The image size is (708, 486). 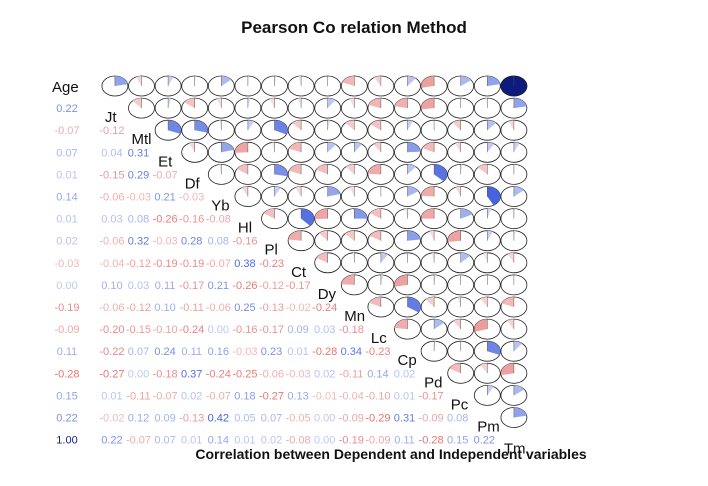 What do you see at coordinates (404, 419) in the screenshot?
I see `correlation-value: 0.31` at bounding box center [404, 419].